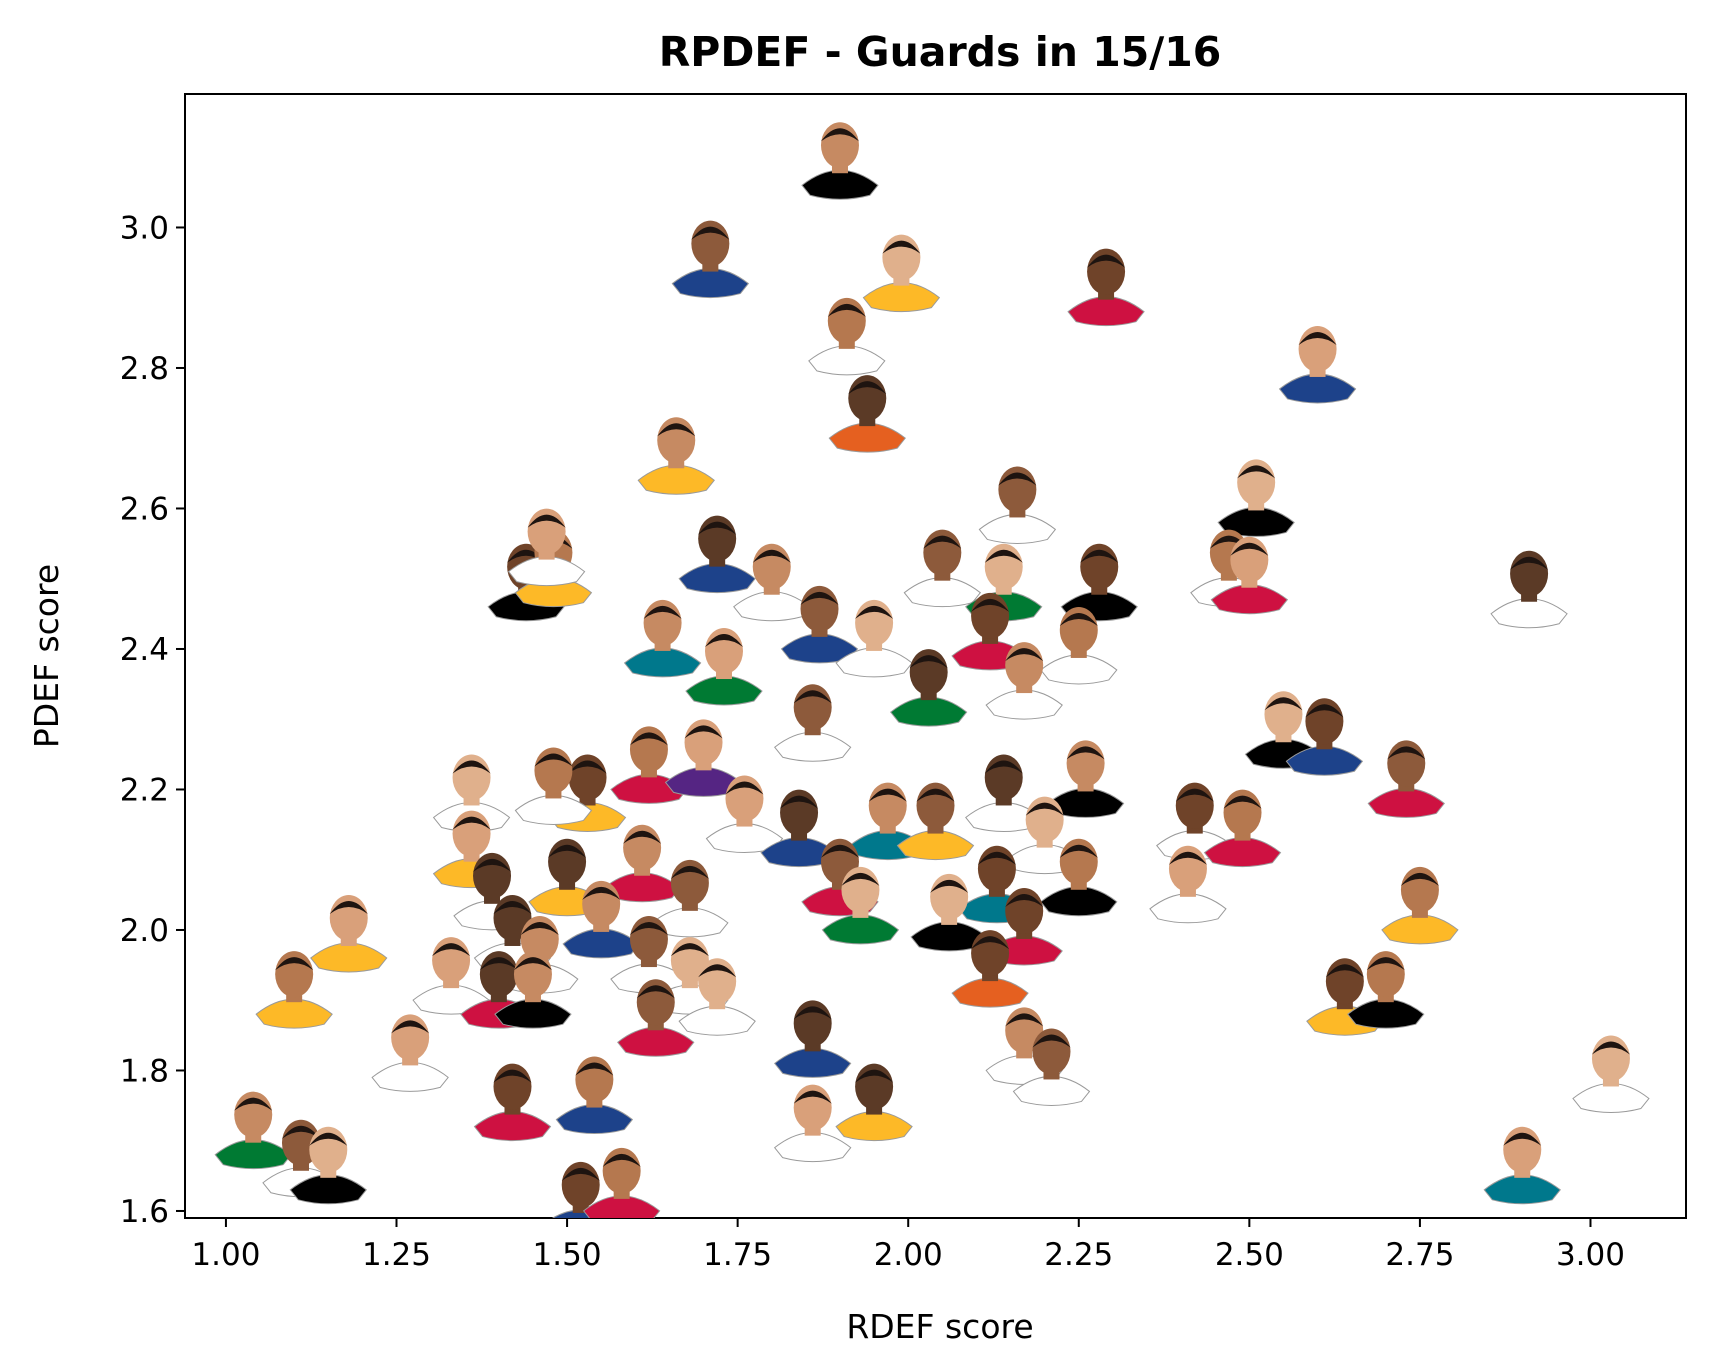  What do you see at coordinates (737, 1255) in the screenshot?
I see `x-tick-label: 1.75` at bounding box center [737, 1255].